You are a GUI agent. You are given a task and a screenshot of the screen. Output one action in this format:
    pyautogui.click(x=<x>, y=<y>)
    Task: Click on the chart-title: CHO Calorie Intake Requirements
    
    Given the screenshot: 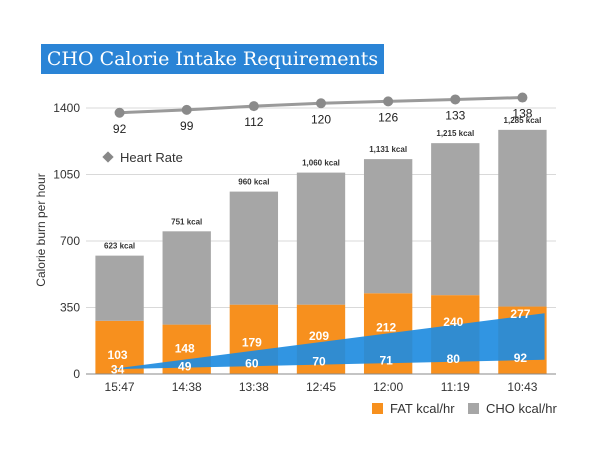 What is the action you would take?
    pyautogui.click(x=212, y=59)
    